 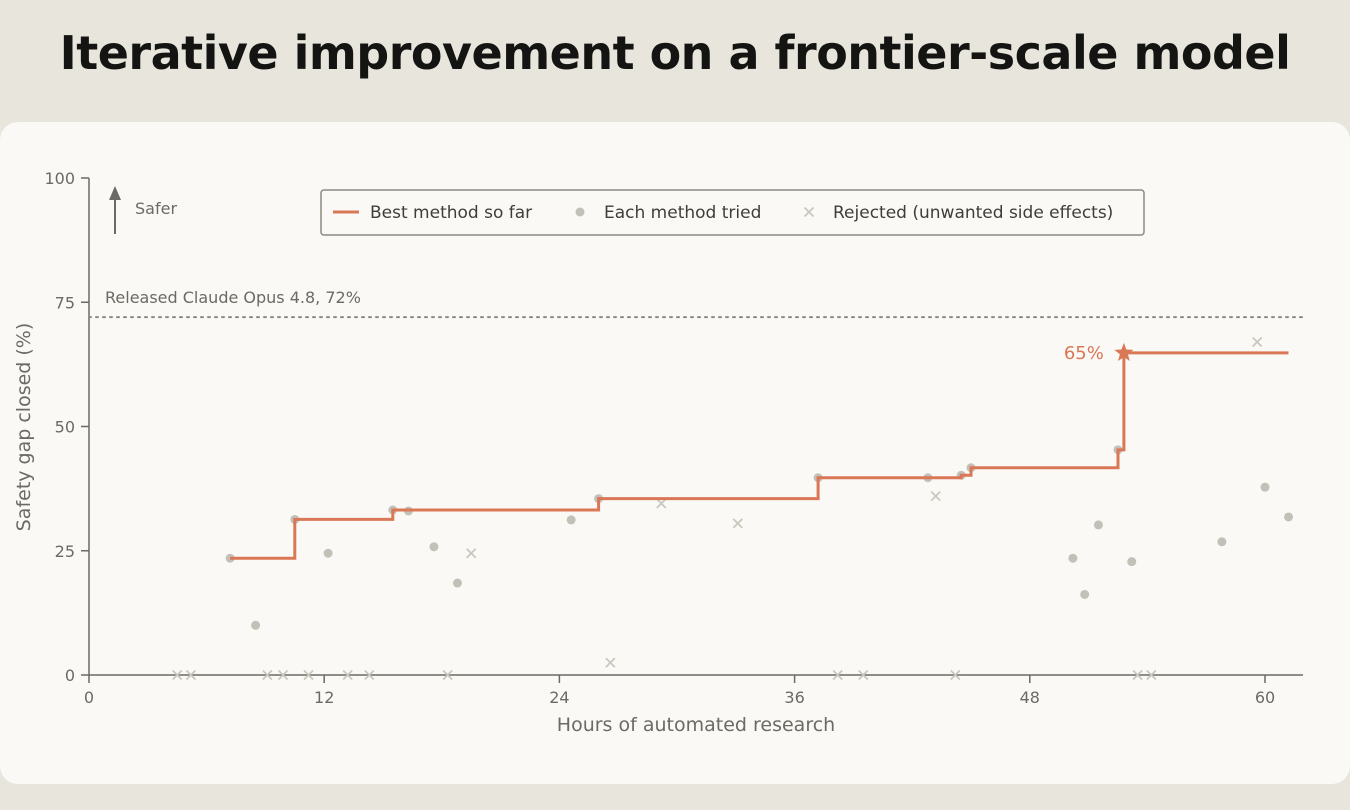 I want to click on y-tick-label: 75, so click(x=65, y=302).